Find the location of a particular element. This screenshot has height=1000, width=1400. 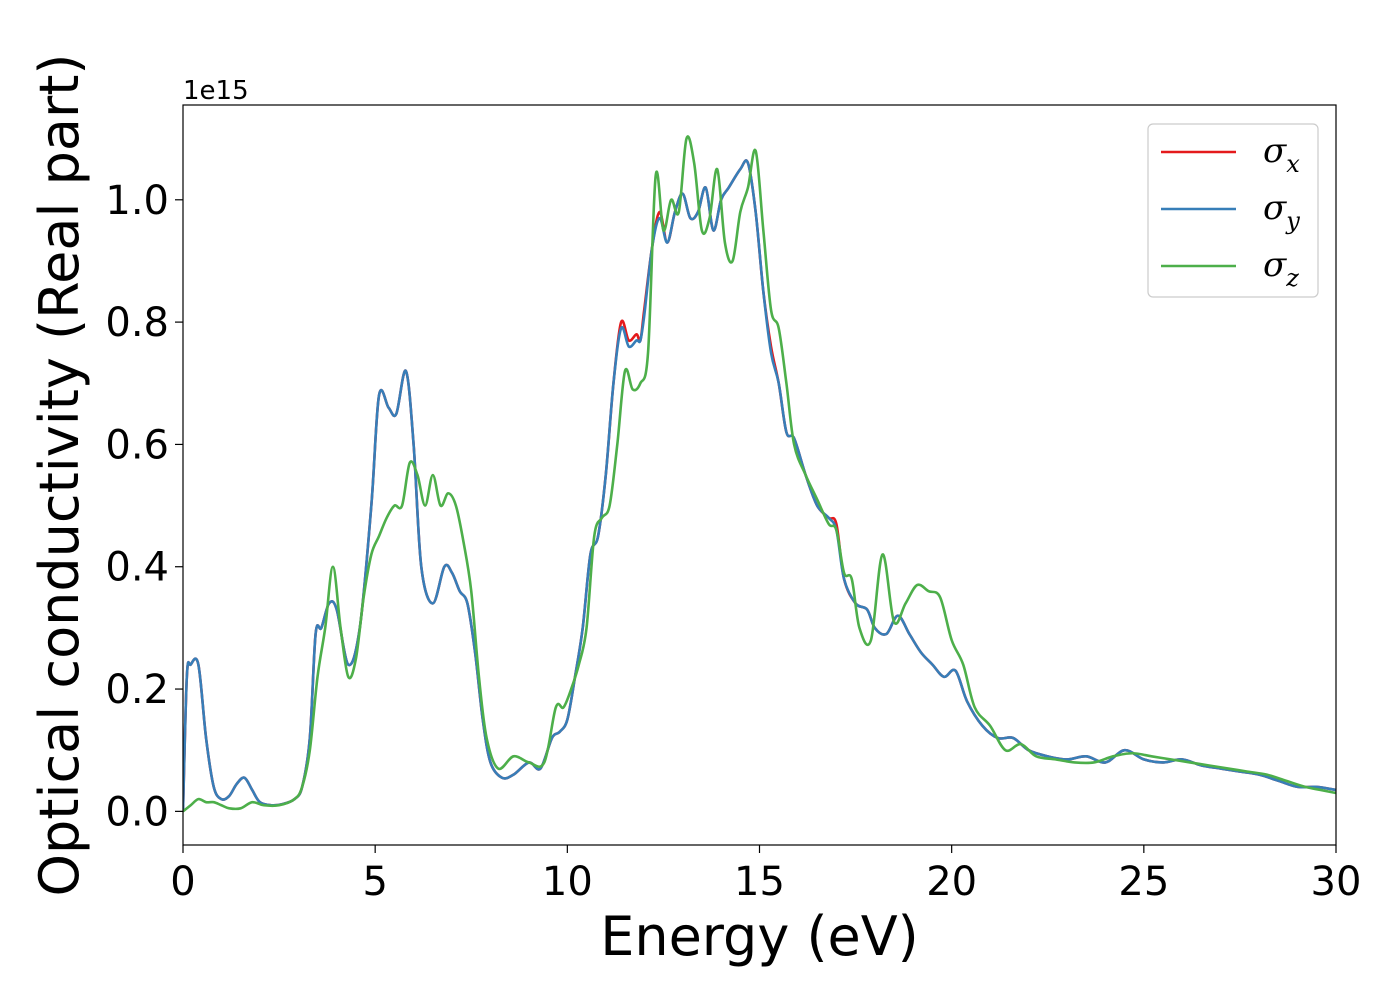

legend-box is located at coordinates (1233, 210).